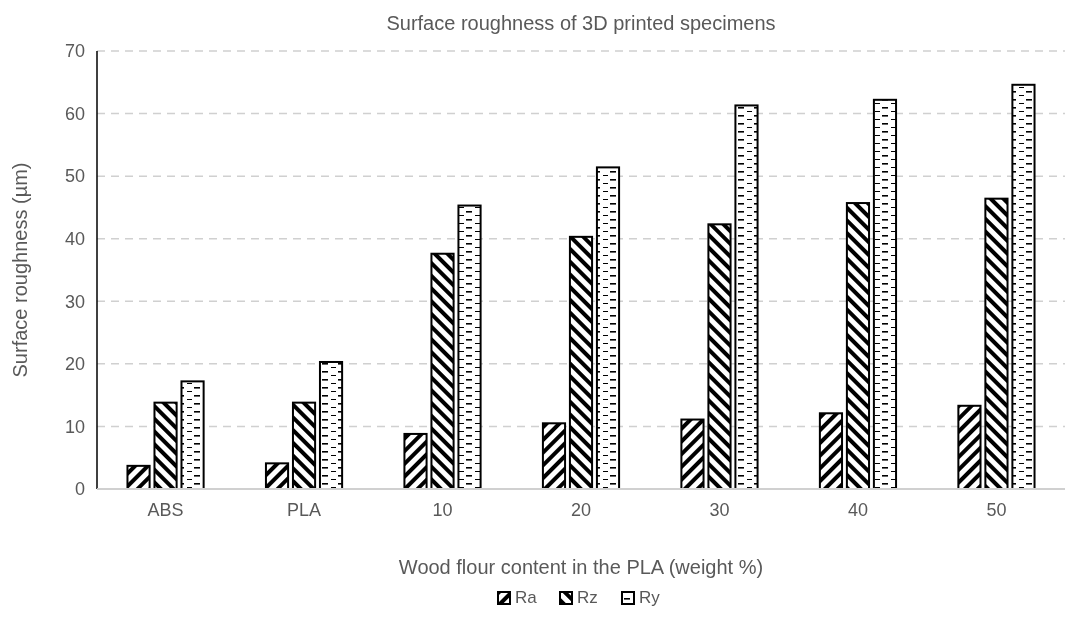 The height and width of the screenshot is (624, 1080). I want to click on y-tick-label: 10, so click(74, 426).